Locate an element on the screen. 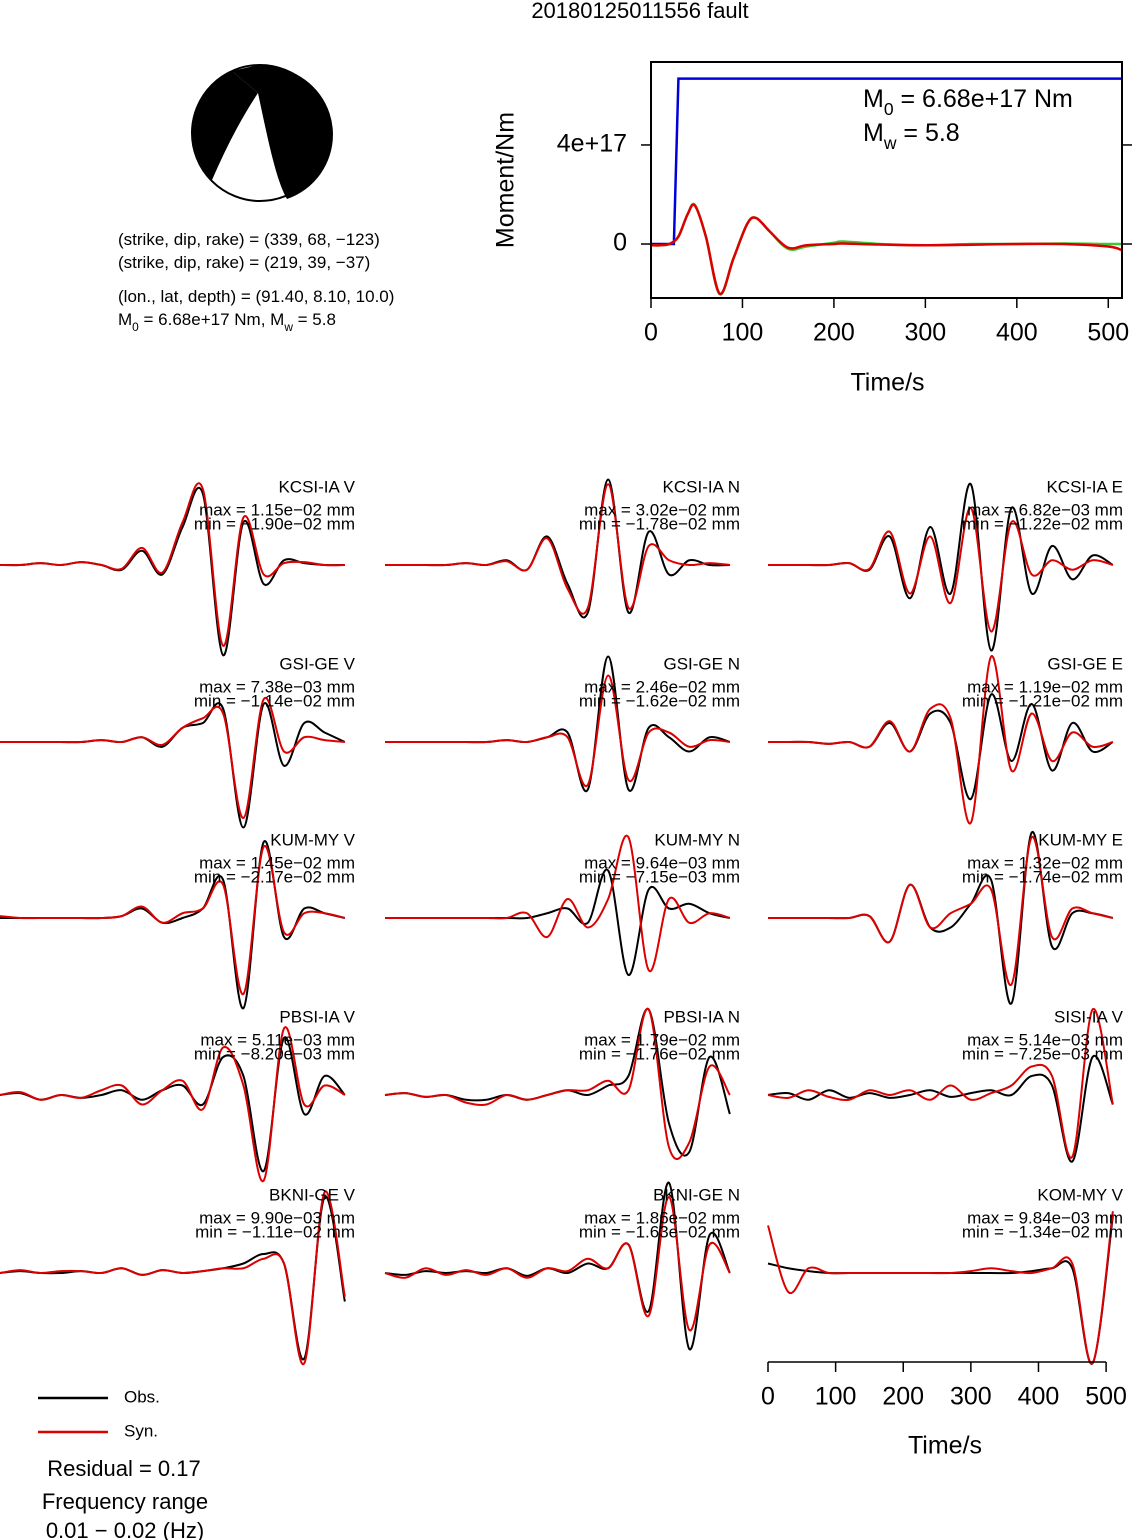  mechanism-line: (lon., lat, depth) = (91.40, 8.10, 10.0) is located at coordinates (256, 296).